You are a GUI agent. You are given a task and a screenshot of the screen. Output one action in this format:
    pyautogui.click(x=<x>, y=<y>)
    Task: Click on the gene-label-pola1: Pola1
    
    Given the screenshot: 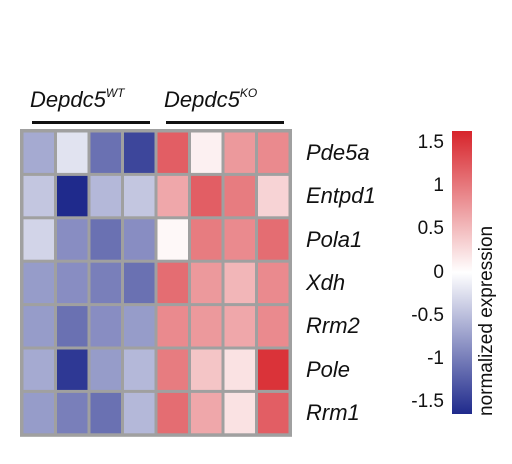 What is the action you would take?
    pyautogui.click(x=334, y=239)
    